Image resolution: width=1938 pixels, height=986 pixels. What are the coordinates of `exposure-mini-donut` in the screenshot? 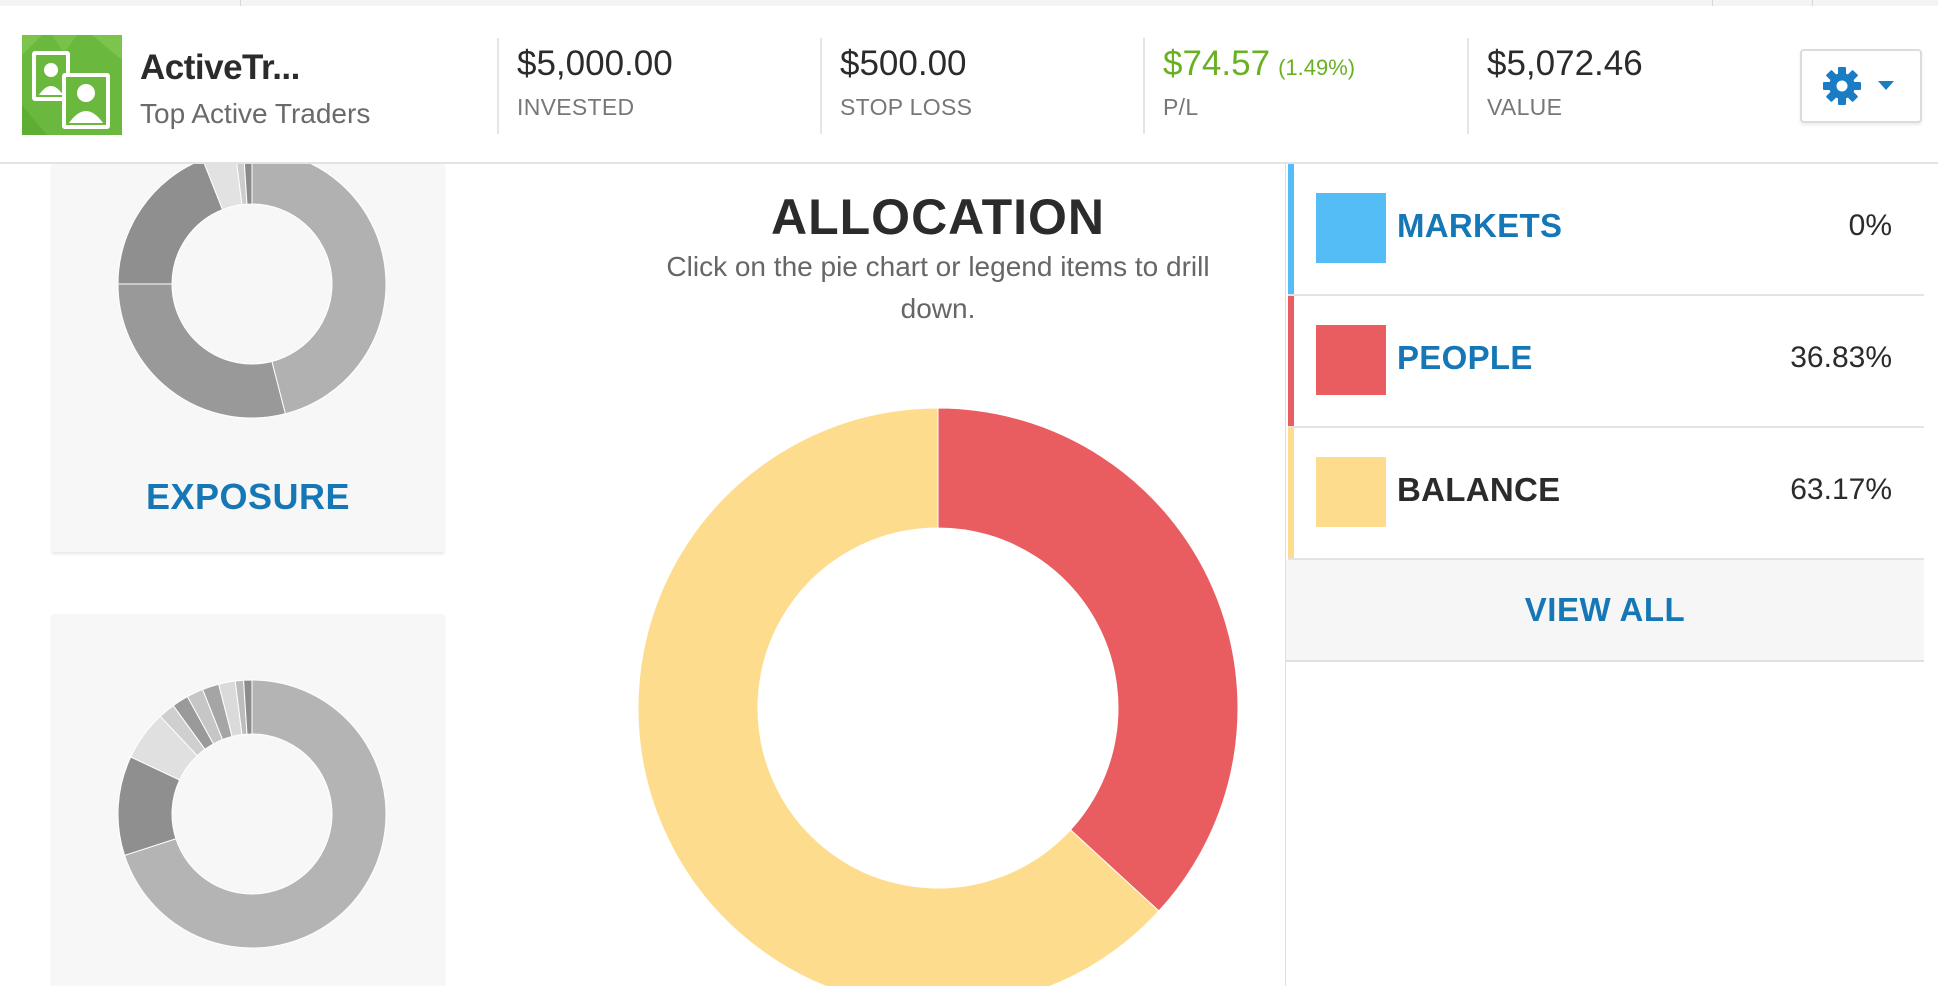 It's located at (252, 291).